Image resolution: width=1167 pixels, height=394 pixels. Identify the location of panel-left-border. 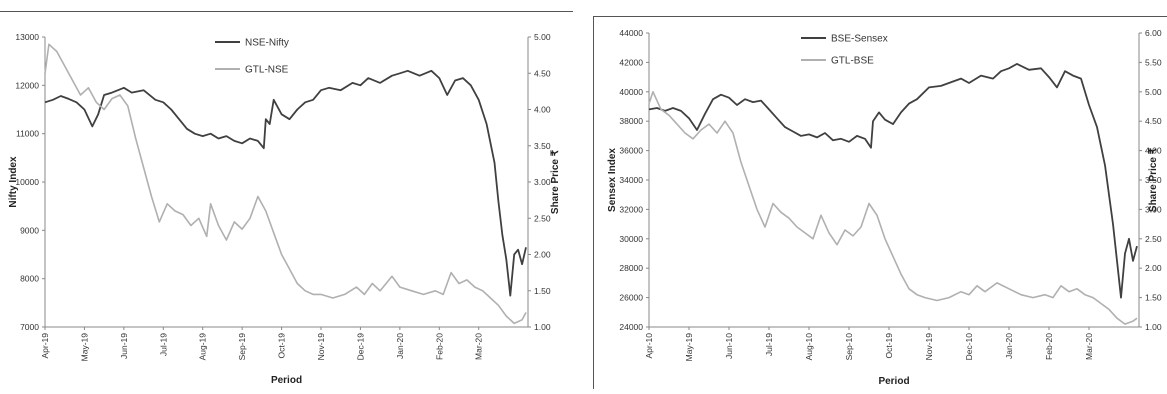
(593, 202).